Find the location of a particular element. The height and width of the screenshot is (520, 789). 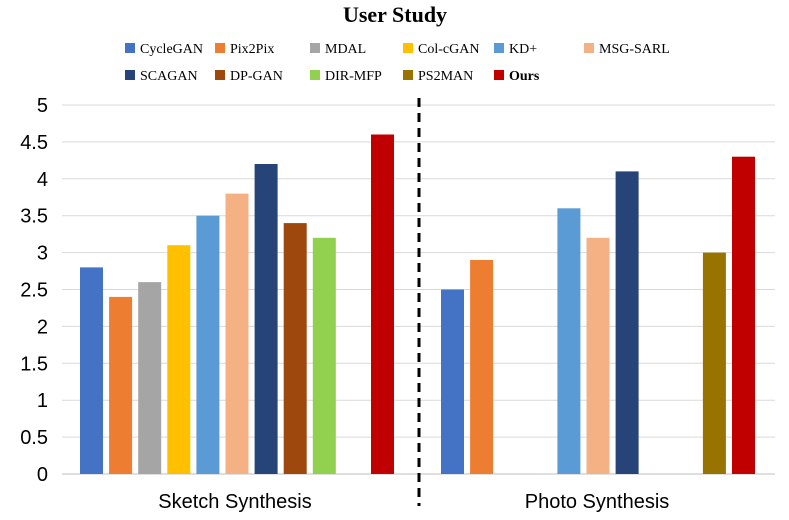

bar-scagan-photo is located at coordinates (627, 322).